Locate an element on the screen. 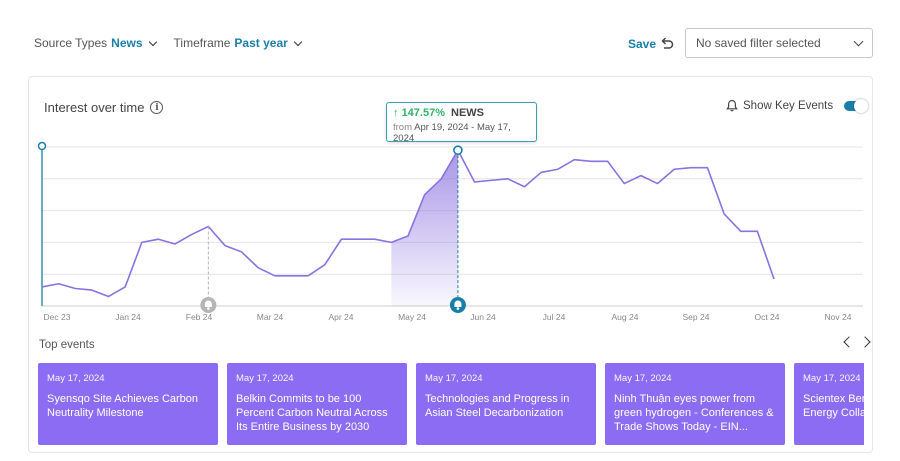  chevron-right-icon is located at coordinates (865, 342).